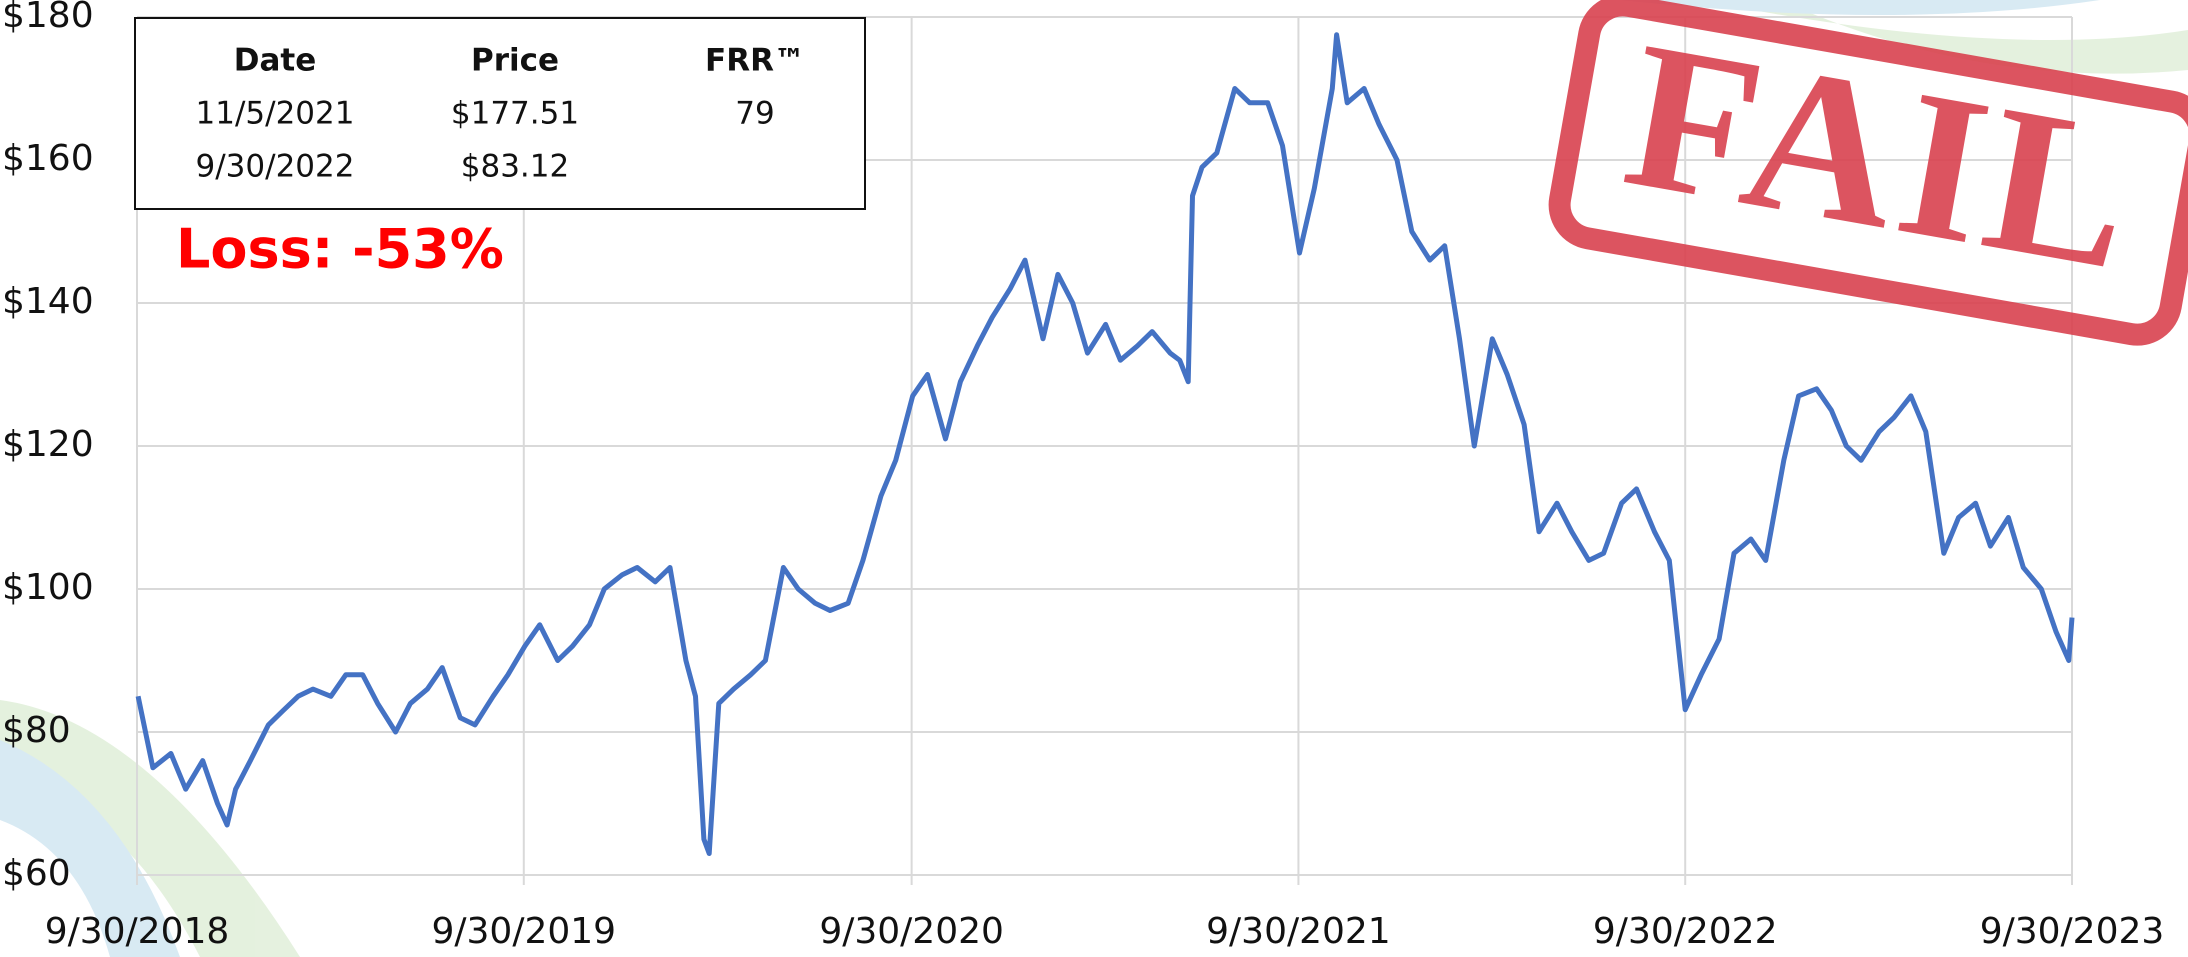  Describe the element at coordinates (523, 931) in the screenshot. I see `x-tick-label: 9/30/2019` at that location.